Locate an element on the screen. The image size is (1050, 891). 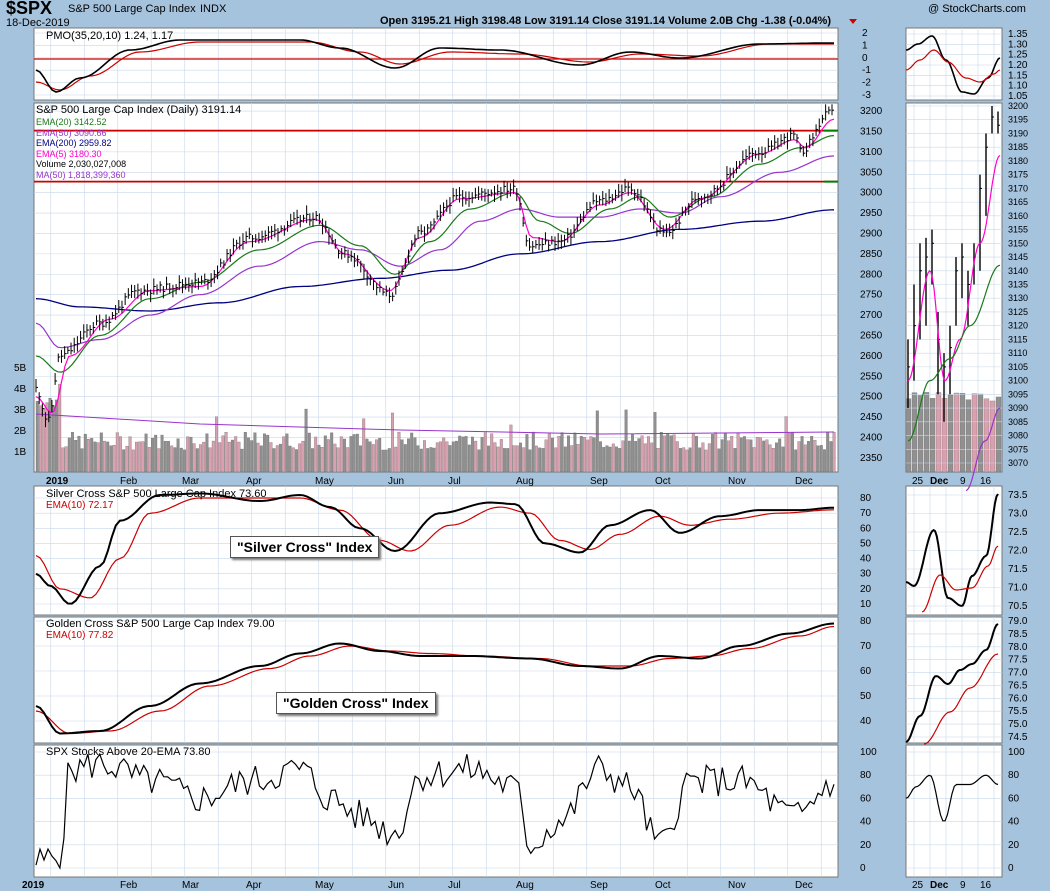
price-zoom-ytick: 3130 is located at coordinates (1018, 298).